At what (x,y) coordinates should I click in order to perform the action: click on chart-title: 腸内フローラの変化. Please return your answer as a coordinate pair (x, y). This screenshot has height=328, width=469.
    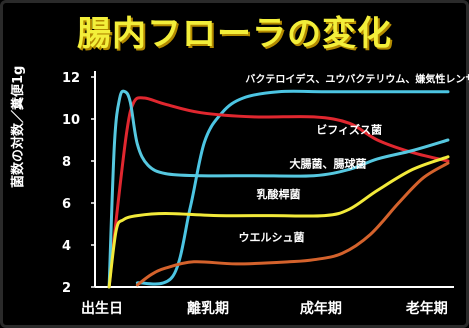
    Looking at the image, I should click on (234, 34).